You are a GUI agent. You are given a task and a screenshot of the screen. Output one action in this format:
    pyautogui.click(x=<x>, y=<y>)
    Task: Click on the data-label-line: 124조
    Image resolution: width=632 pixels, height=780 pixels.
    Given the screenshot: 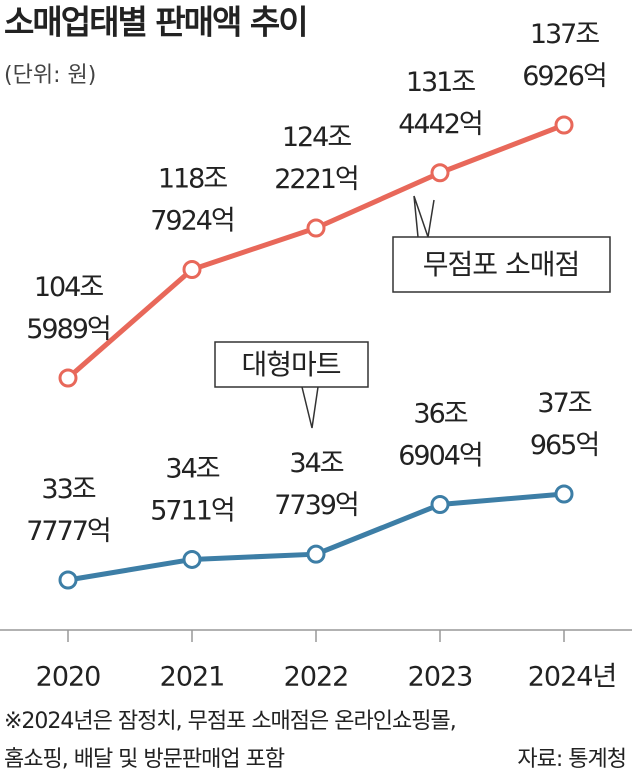 What is the action you would take?
    pyautogui.click(x=317, y=136)
    